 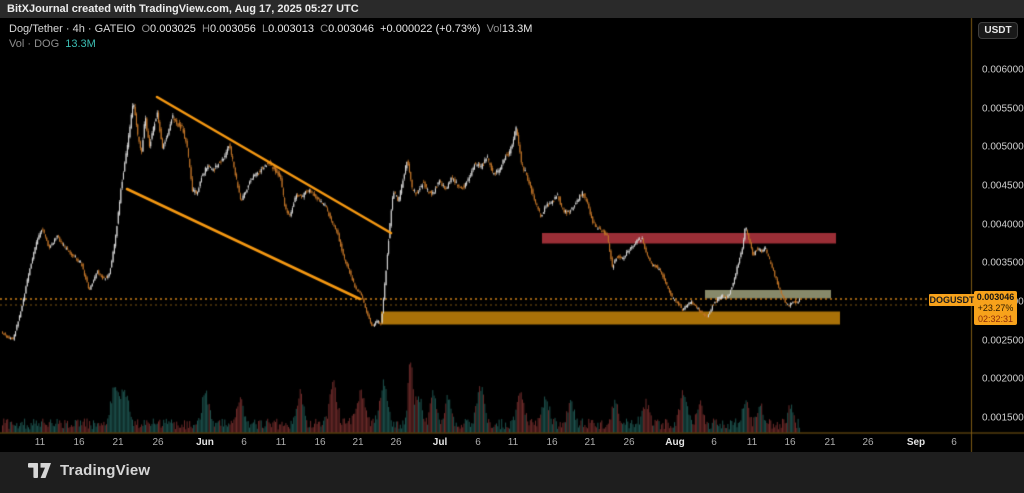 What do you see at coordinates (1003, 109) in the screenshot?
I see `price-tick-label: 0.005500` at bounding box center [1003, 109].